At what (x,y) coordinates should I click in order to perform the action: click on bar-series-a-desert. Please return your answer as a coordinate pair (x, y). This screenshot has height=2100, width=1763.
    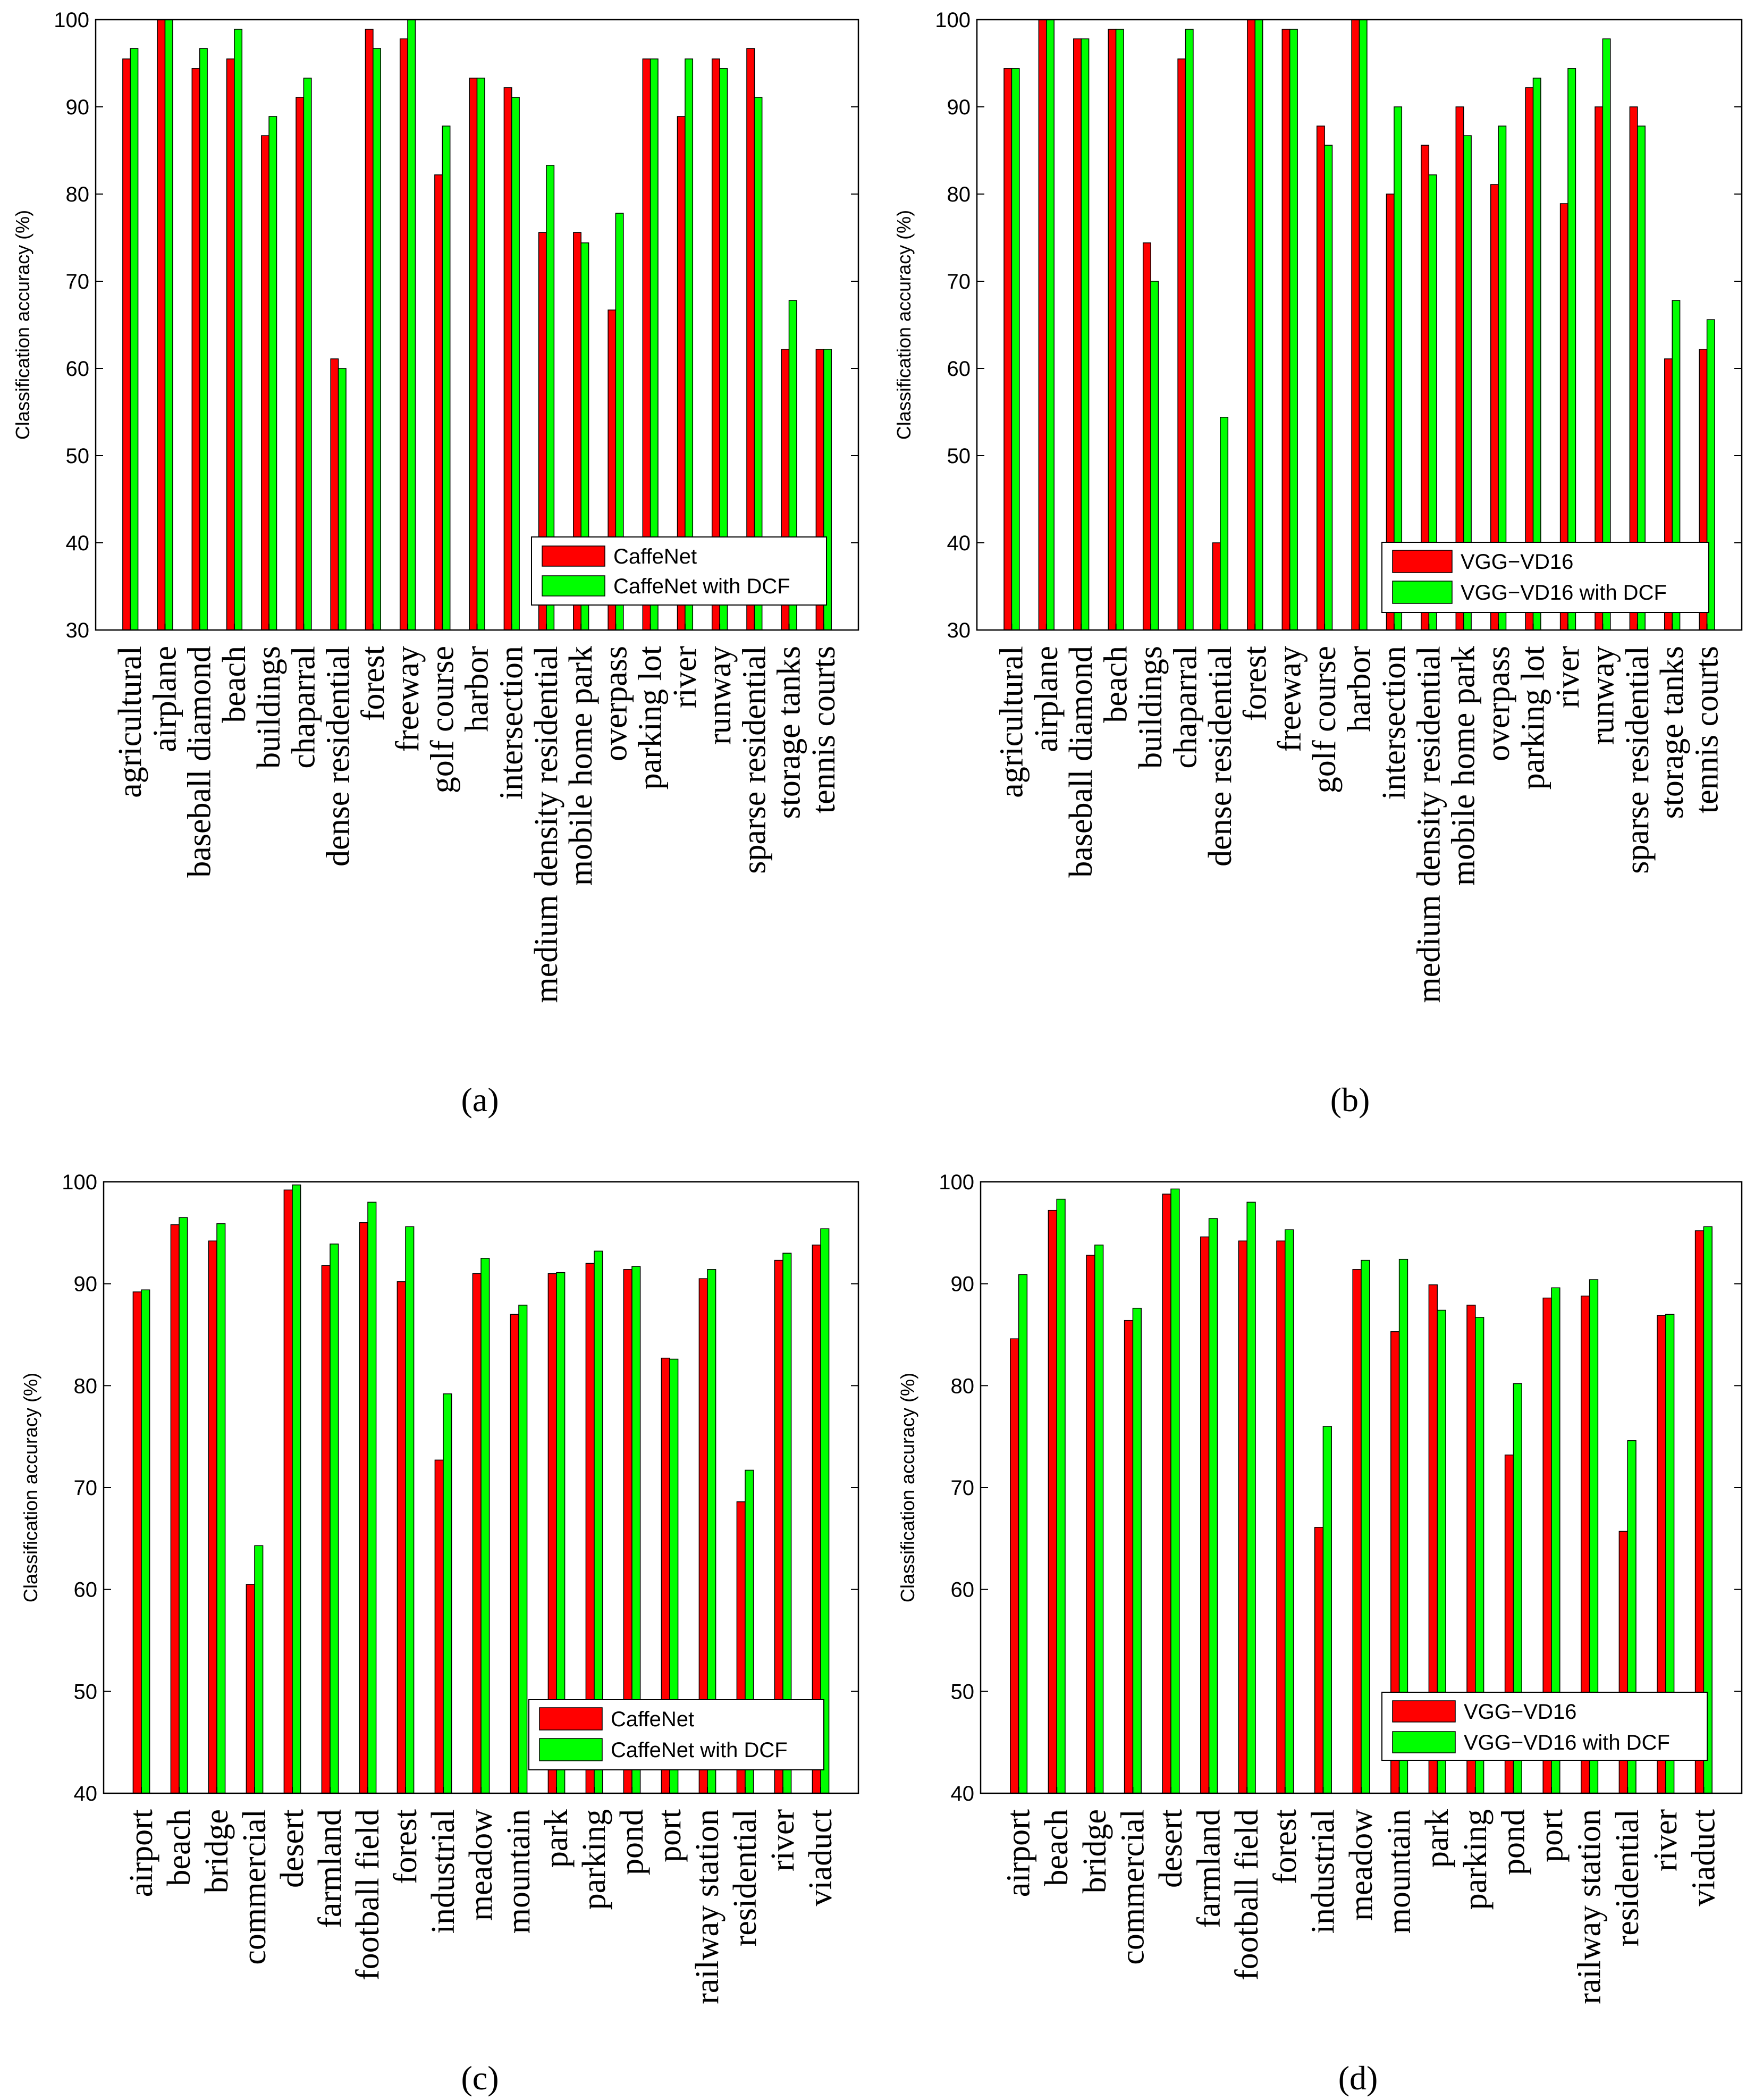
    Looking at the image, I should click on (1166, 1494).